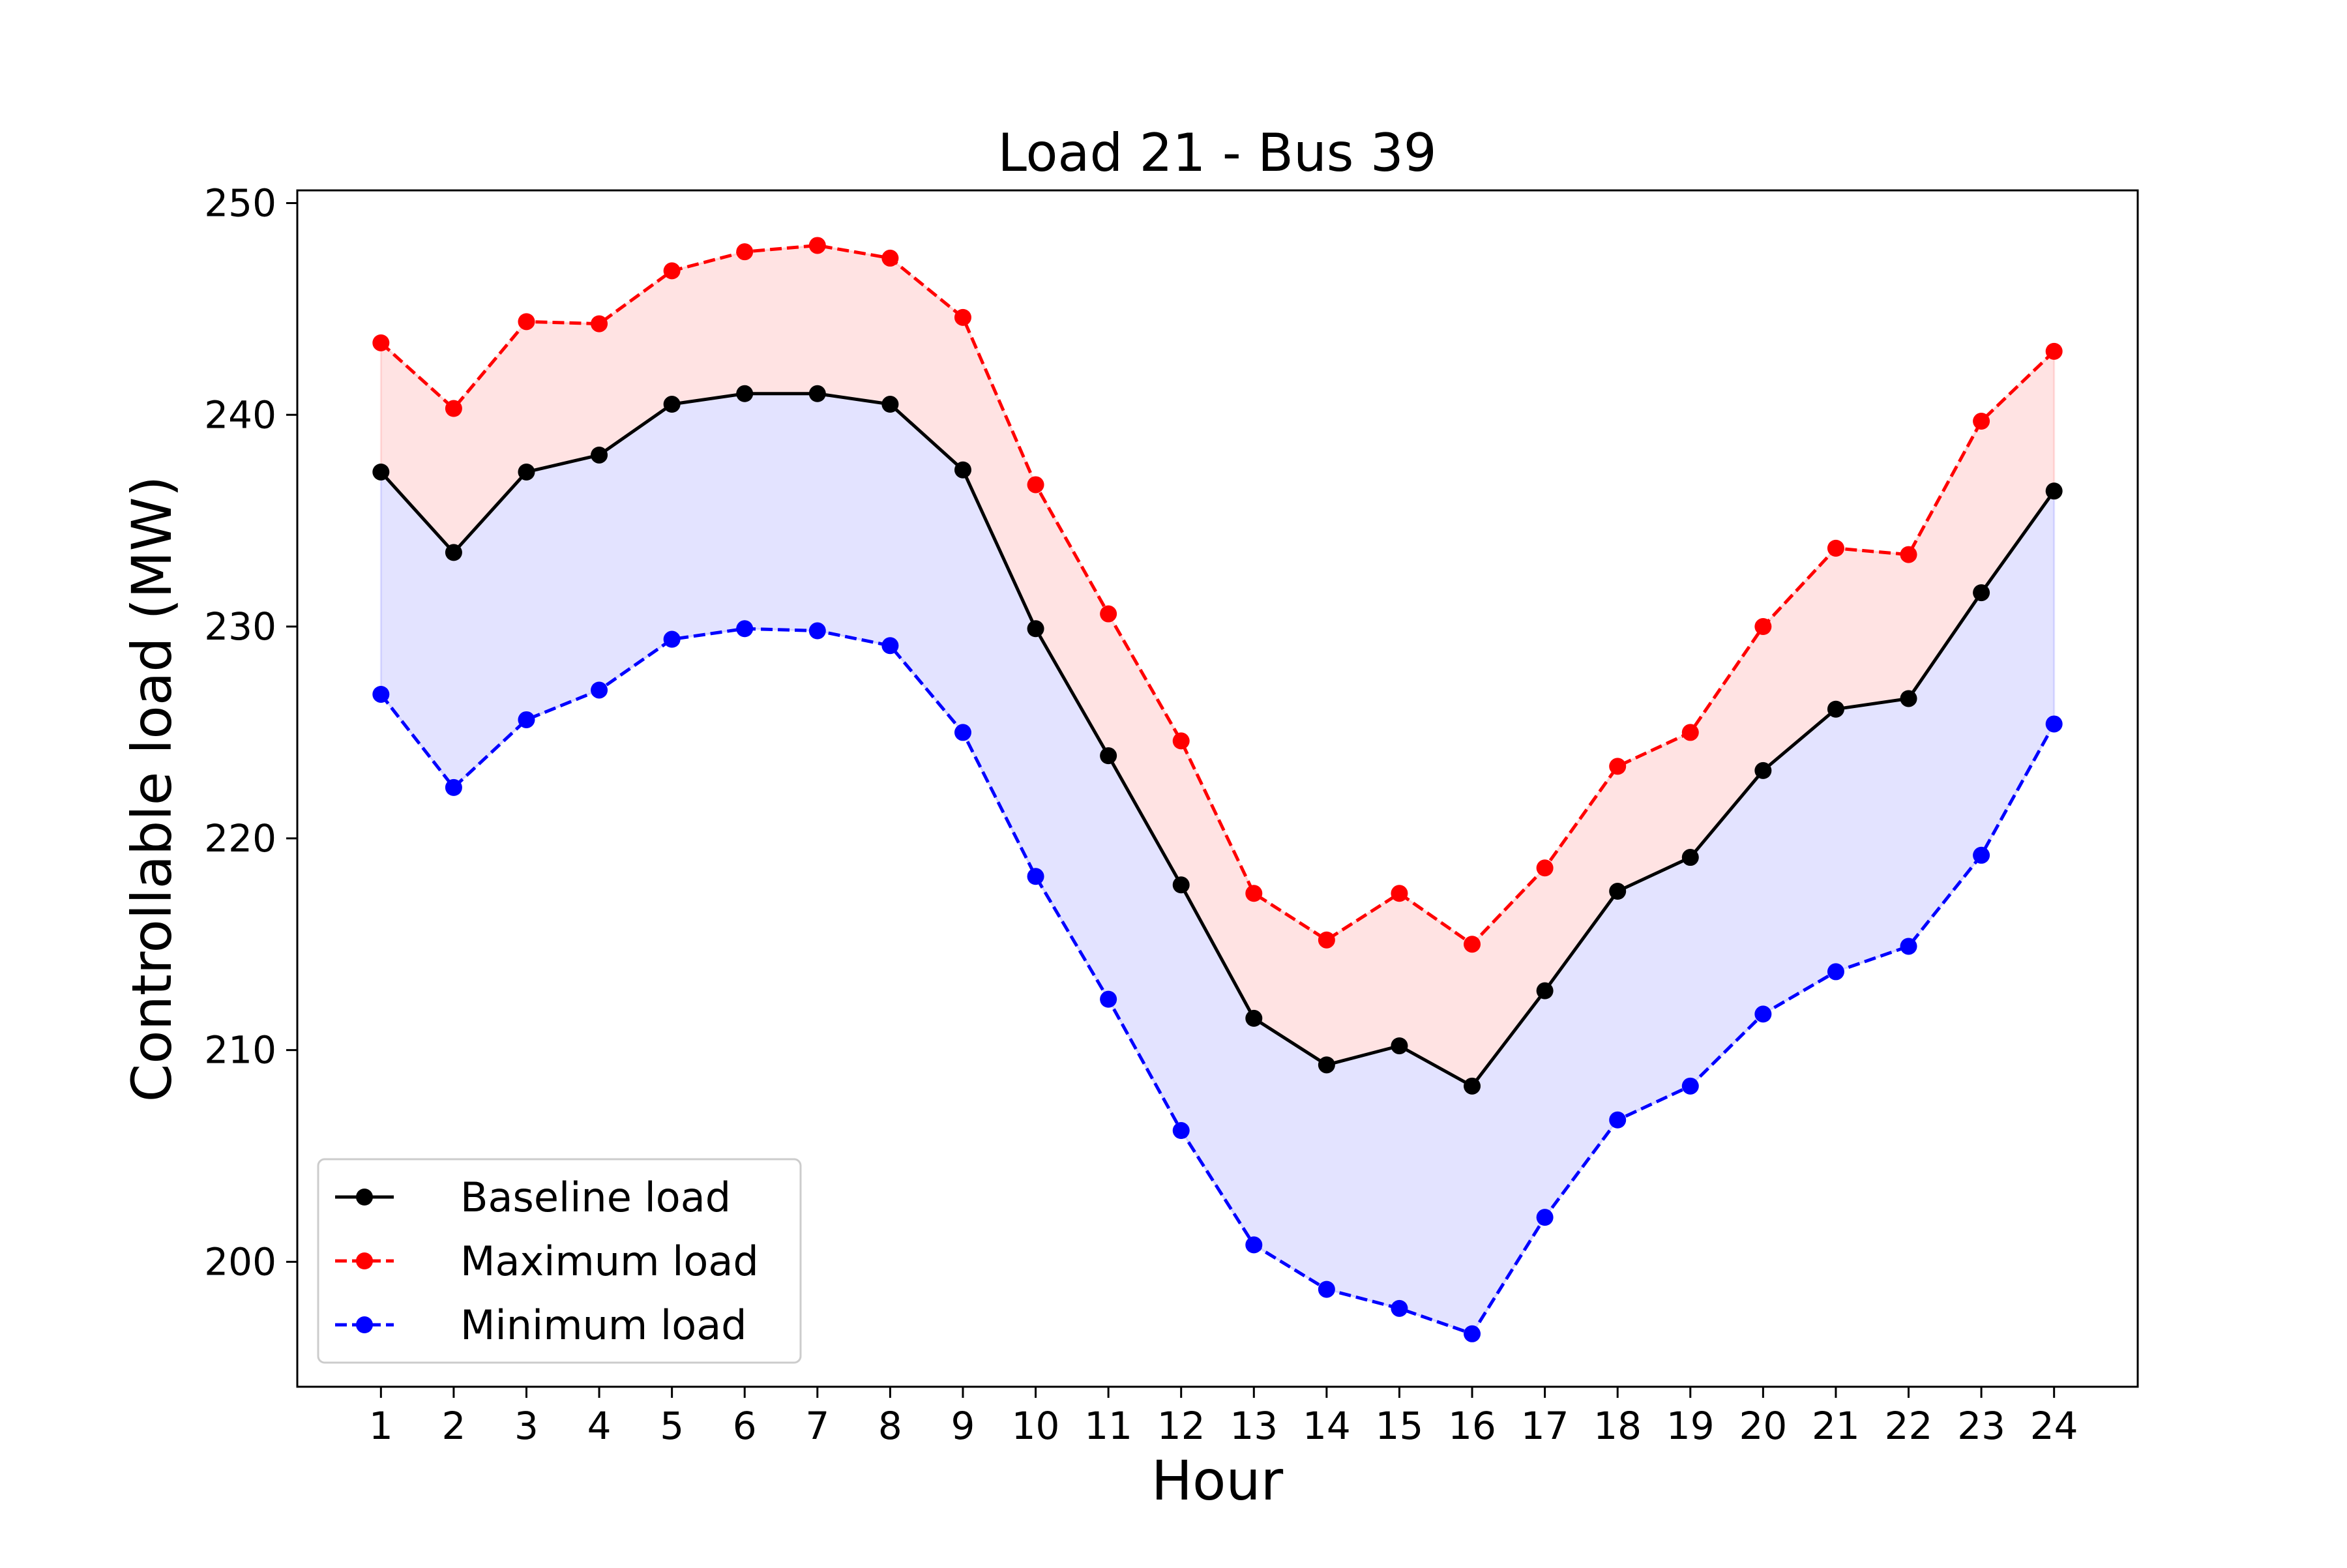 This screenshot has height=1568, width=2347. What do you see at coordinates (364, 1261) in the screenshot?
I see `legend-swatch-marker-maximum-load` at bounding box center [364, 1261].